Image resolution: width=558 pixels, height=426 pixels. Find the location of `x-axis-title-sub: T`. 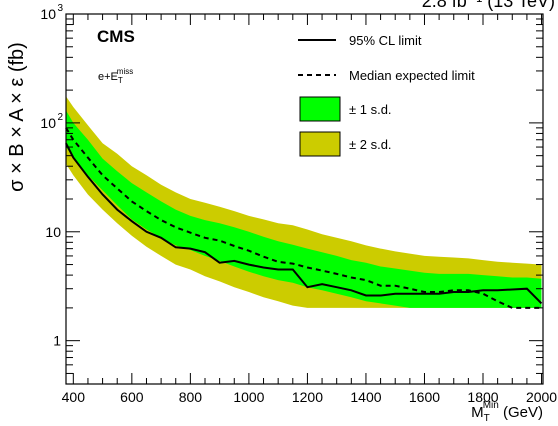

x-axis-title-sub: T is located at coordinates (487, 418).